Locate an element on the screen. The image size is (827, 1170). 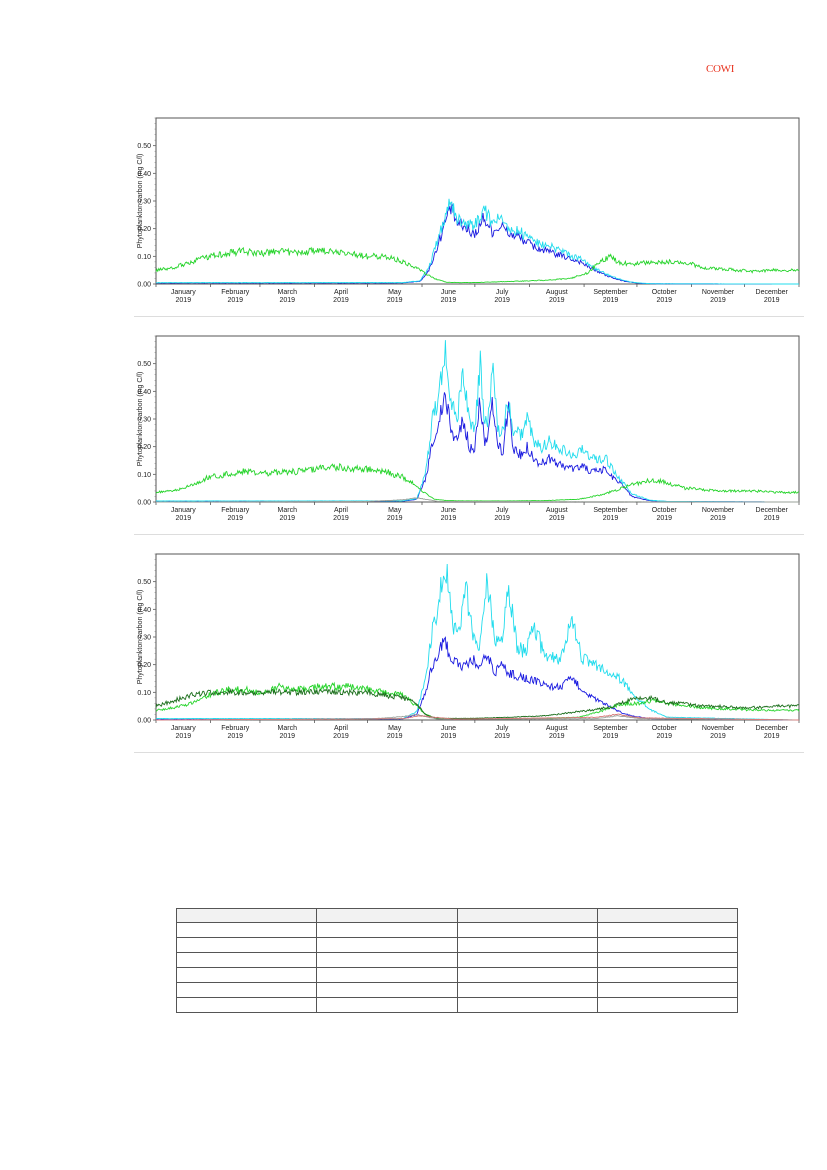
x-tick-label: September is located at coordinates (610, 292).